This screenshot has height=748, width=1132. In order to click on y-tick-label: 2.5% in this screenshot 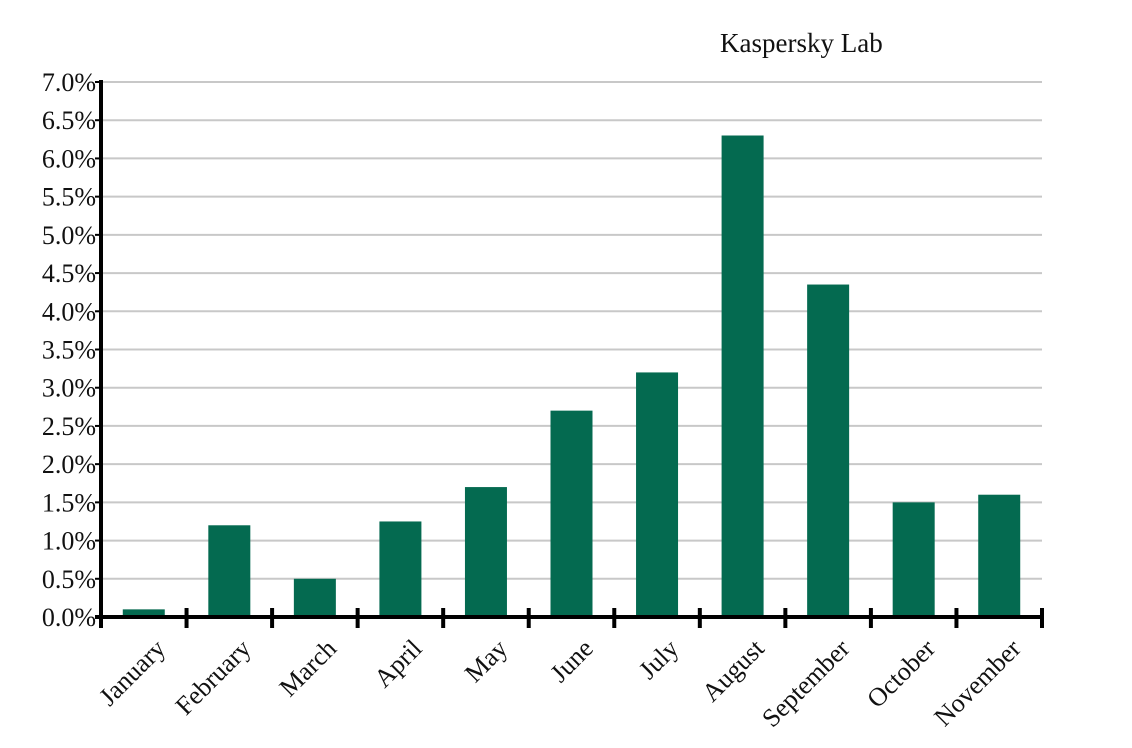, I will do `click(69, 426)`.